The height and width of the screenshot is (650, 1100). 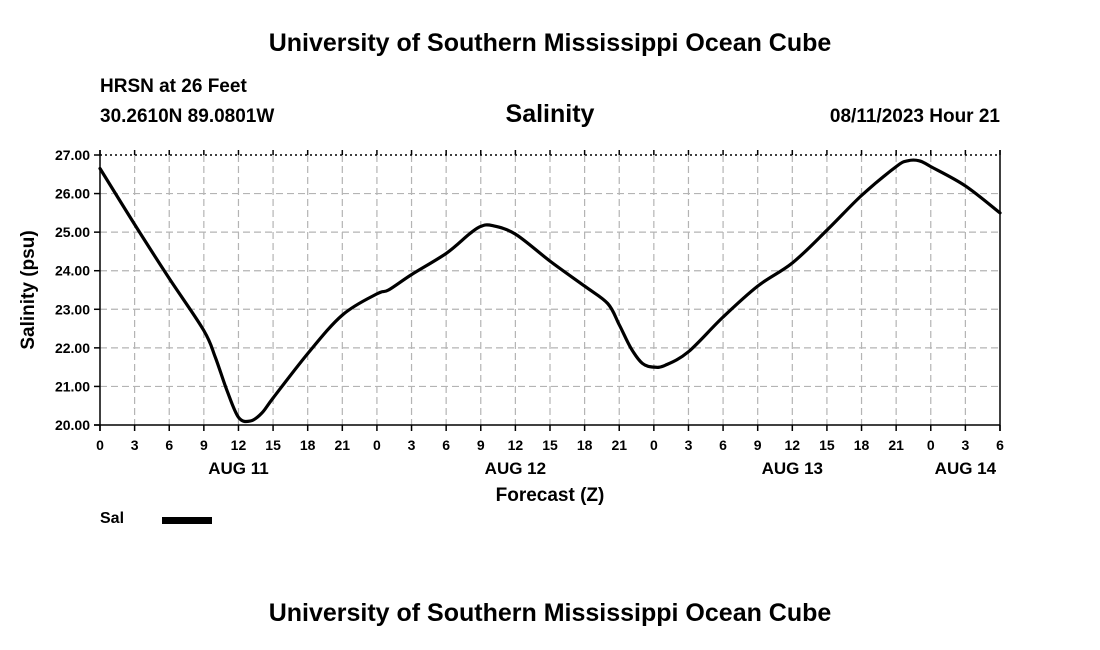 I want to click on legend-label: Sal, so click(x=112, y=518).